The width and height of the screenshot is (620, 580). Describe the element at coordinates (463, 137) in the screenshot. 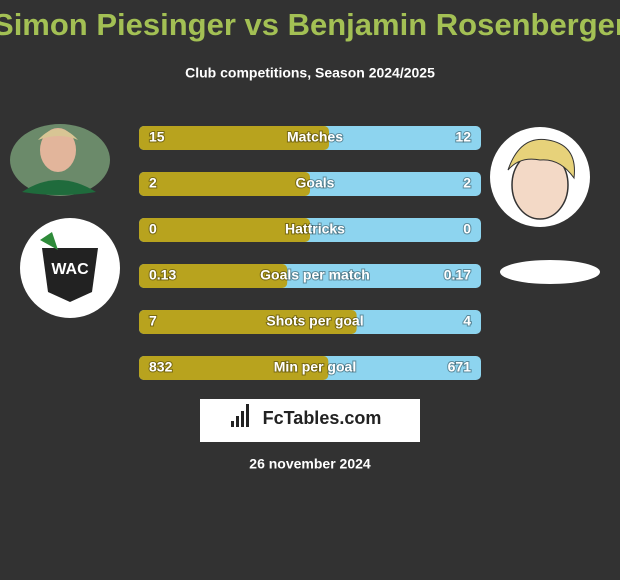

I see `right-value: 12` at that location.